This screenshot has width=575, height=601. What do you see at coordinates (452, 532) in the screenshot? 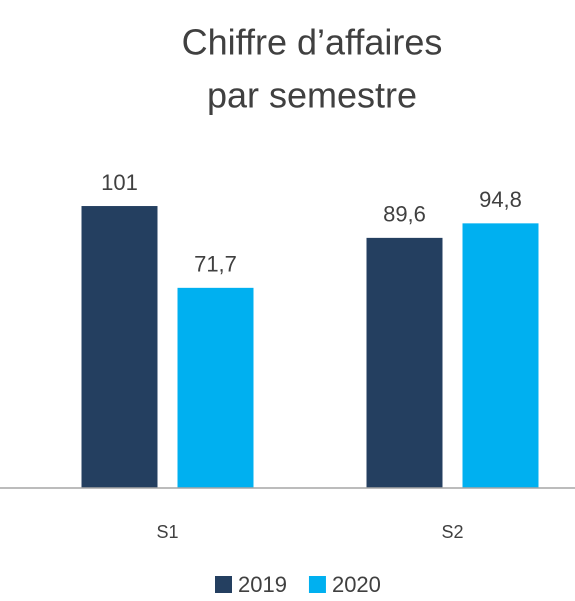
I see `x-tick-label: S2` at bounding box center [452, 532].